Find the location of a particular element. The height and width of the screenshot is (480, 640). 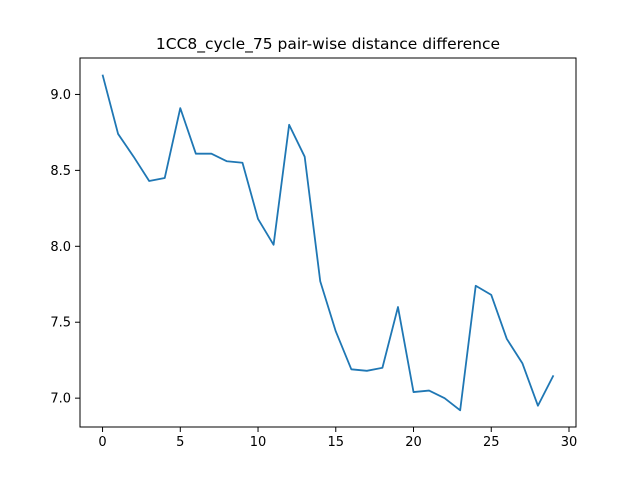

x-axis: 0 5 10 15 20 25 30 is located at coordinates (337, 438).